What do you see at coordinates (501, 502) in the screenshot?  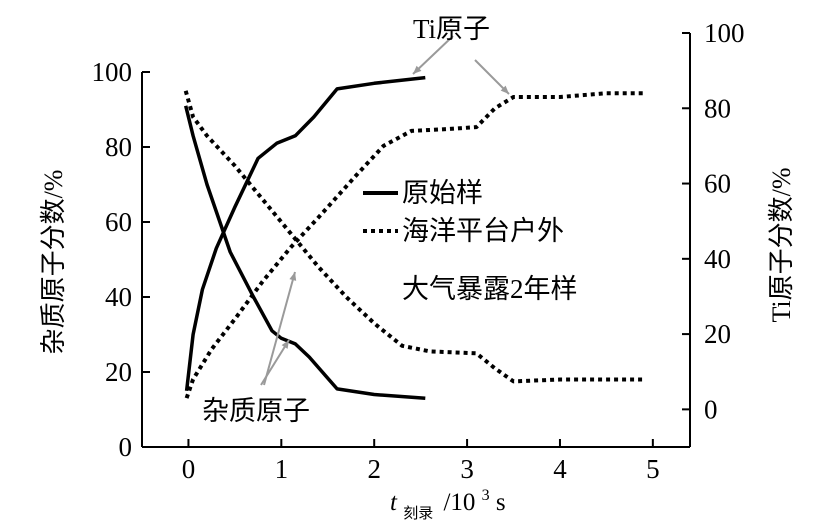 I see `x-axis-label-seconds: s` at bounding box center [501, 502].